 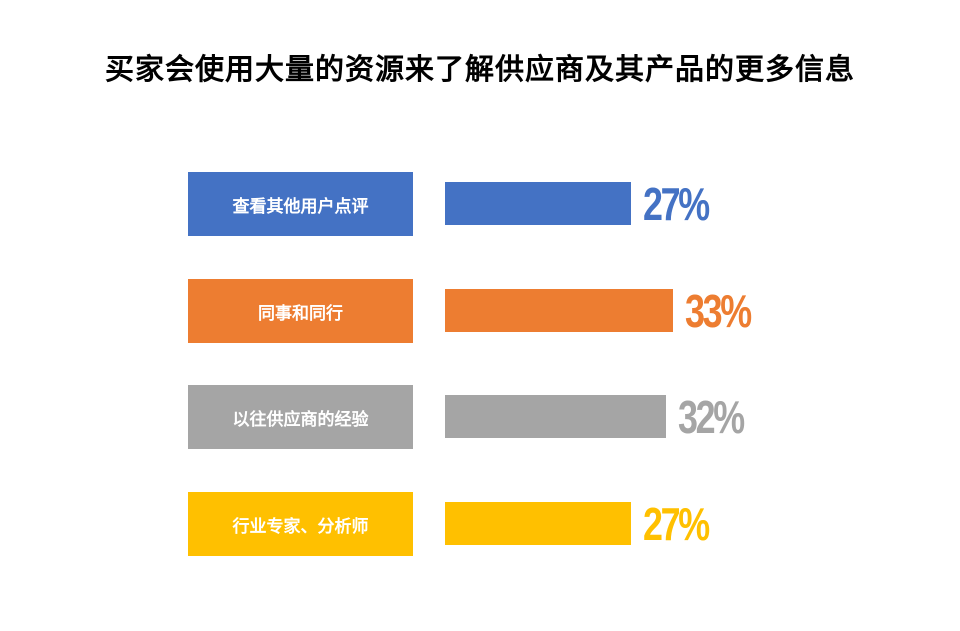 What do you see at coordinates (711, 417) in the screenshot?
I see `value-label: 32%` at bounding box center [711, 417].